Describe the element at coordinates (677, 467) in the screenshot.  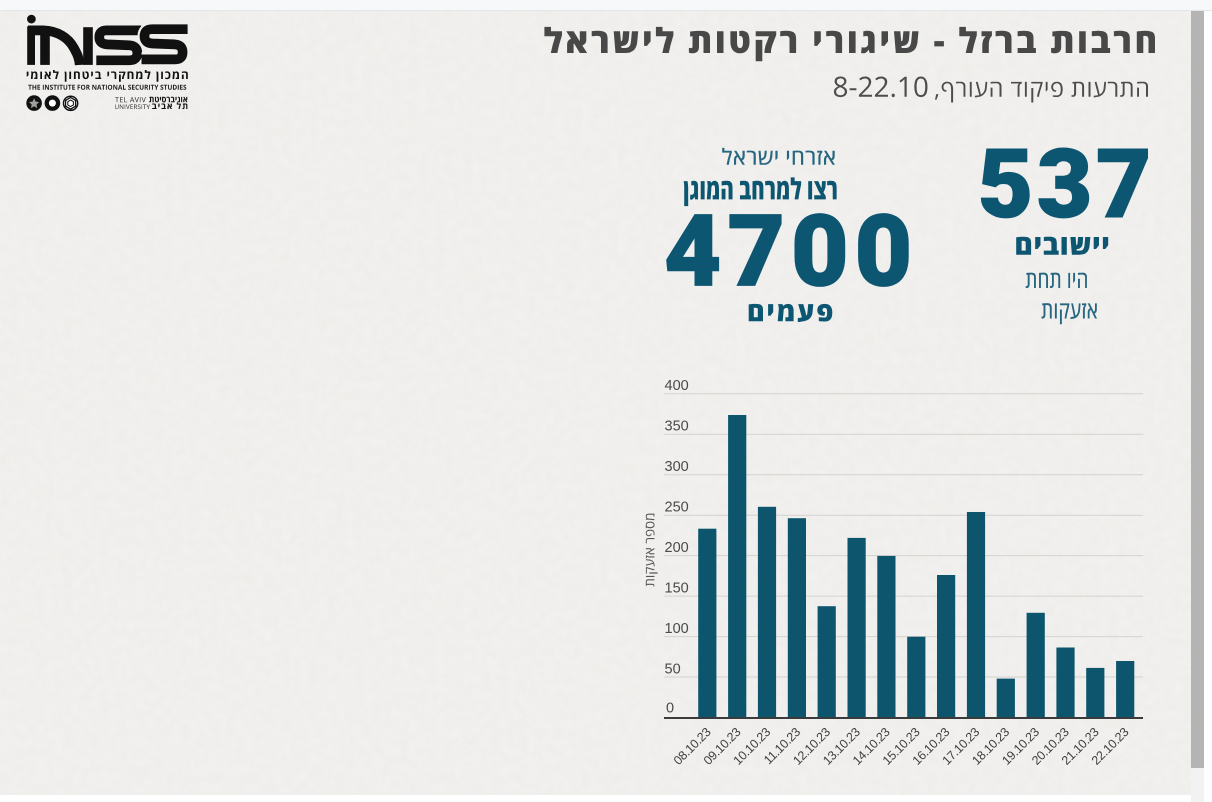
I see `svg-text: 300` at that location.